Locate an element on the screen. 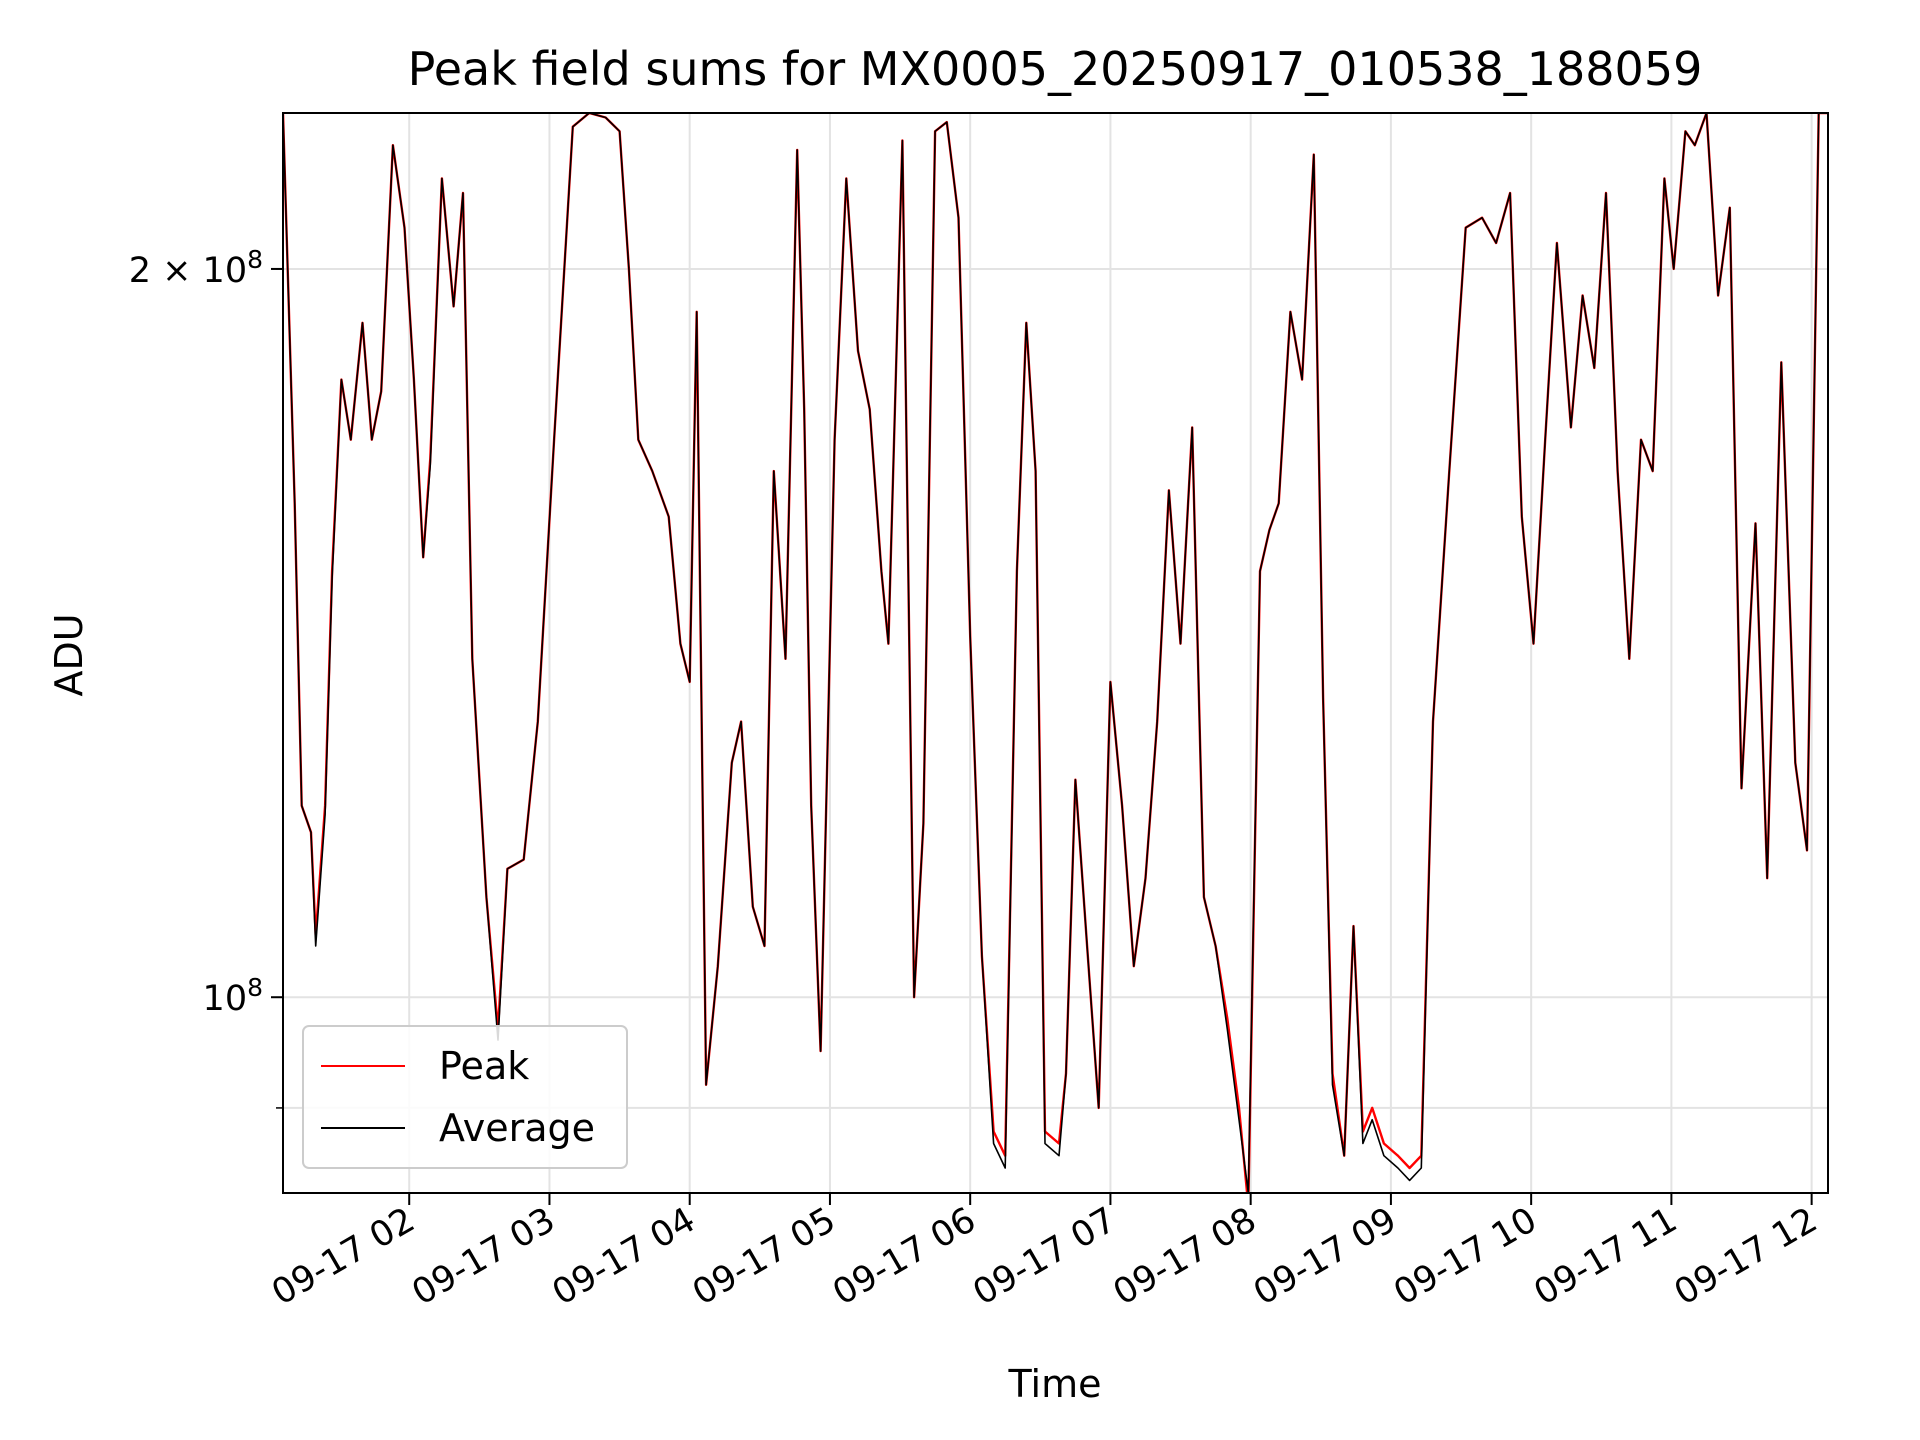 The width and height of the screenshot is (1920, 1440). x-tick-label: 09-17 12 is located at coordinates (1746, 1256).